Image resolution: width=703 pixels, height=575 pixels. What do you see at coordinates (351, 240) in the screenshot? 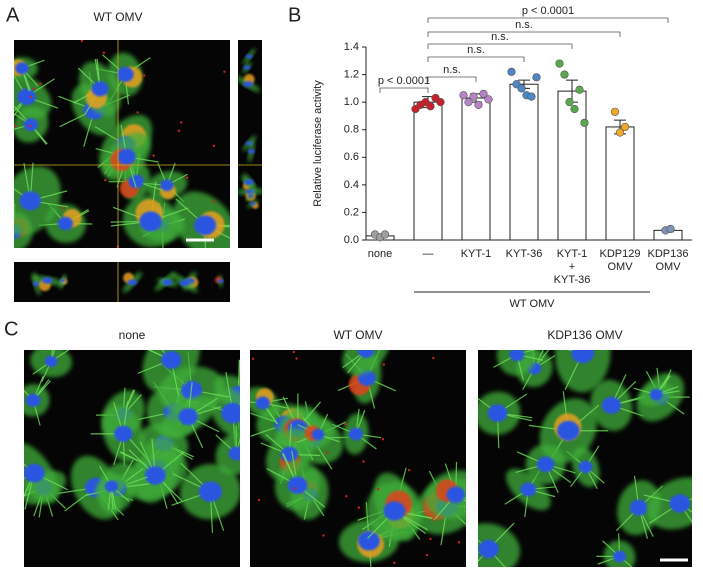
I see `y-tick-label: 0.0` at bounding box center [351, 240].